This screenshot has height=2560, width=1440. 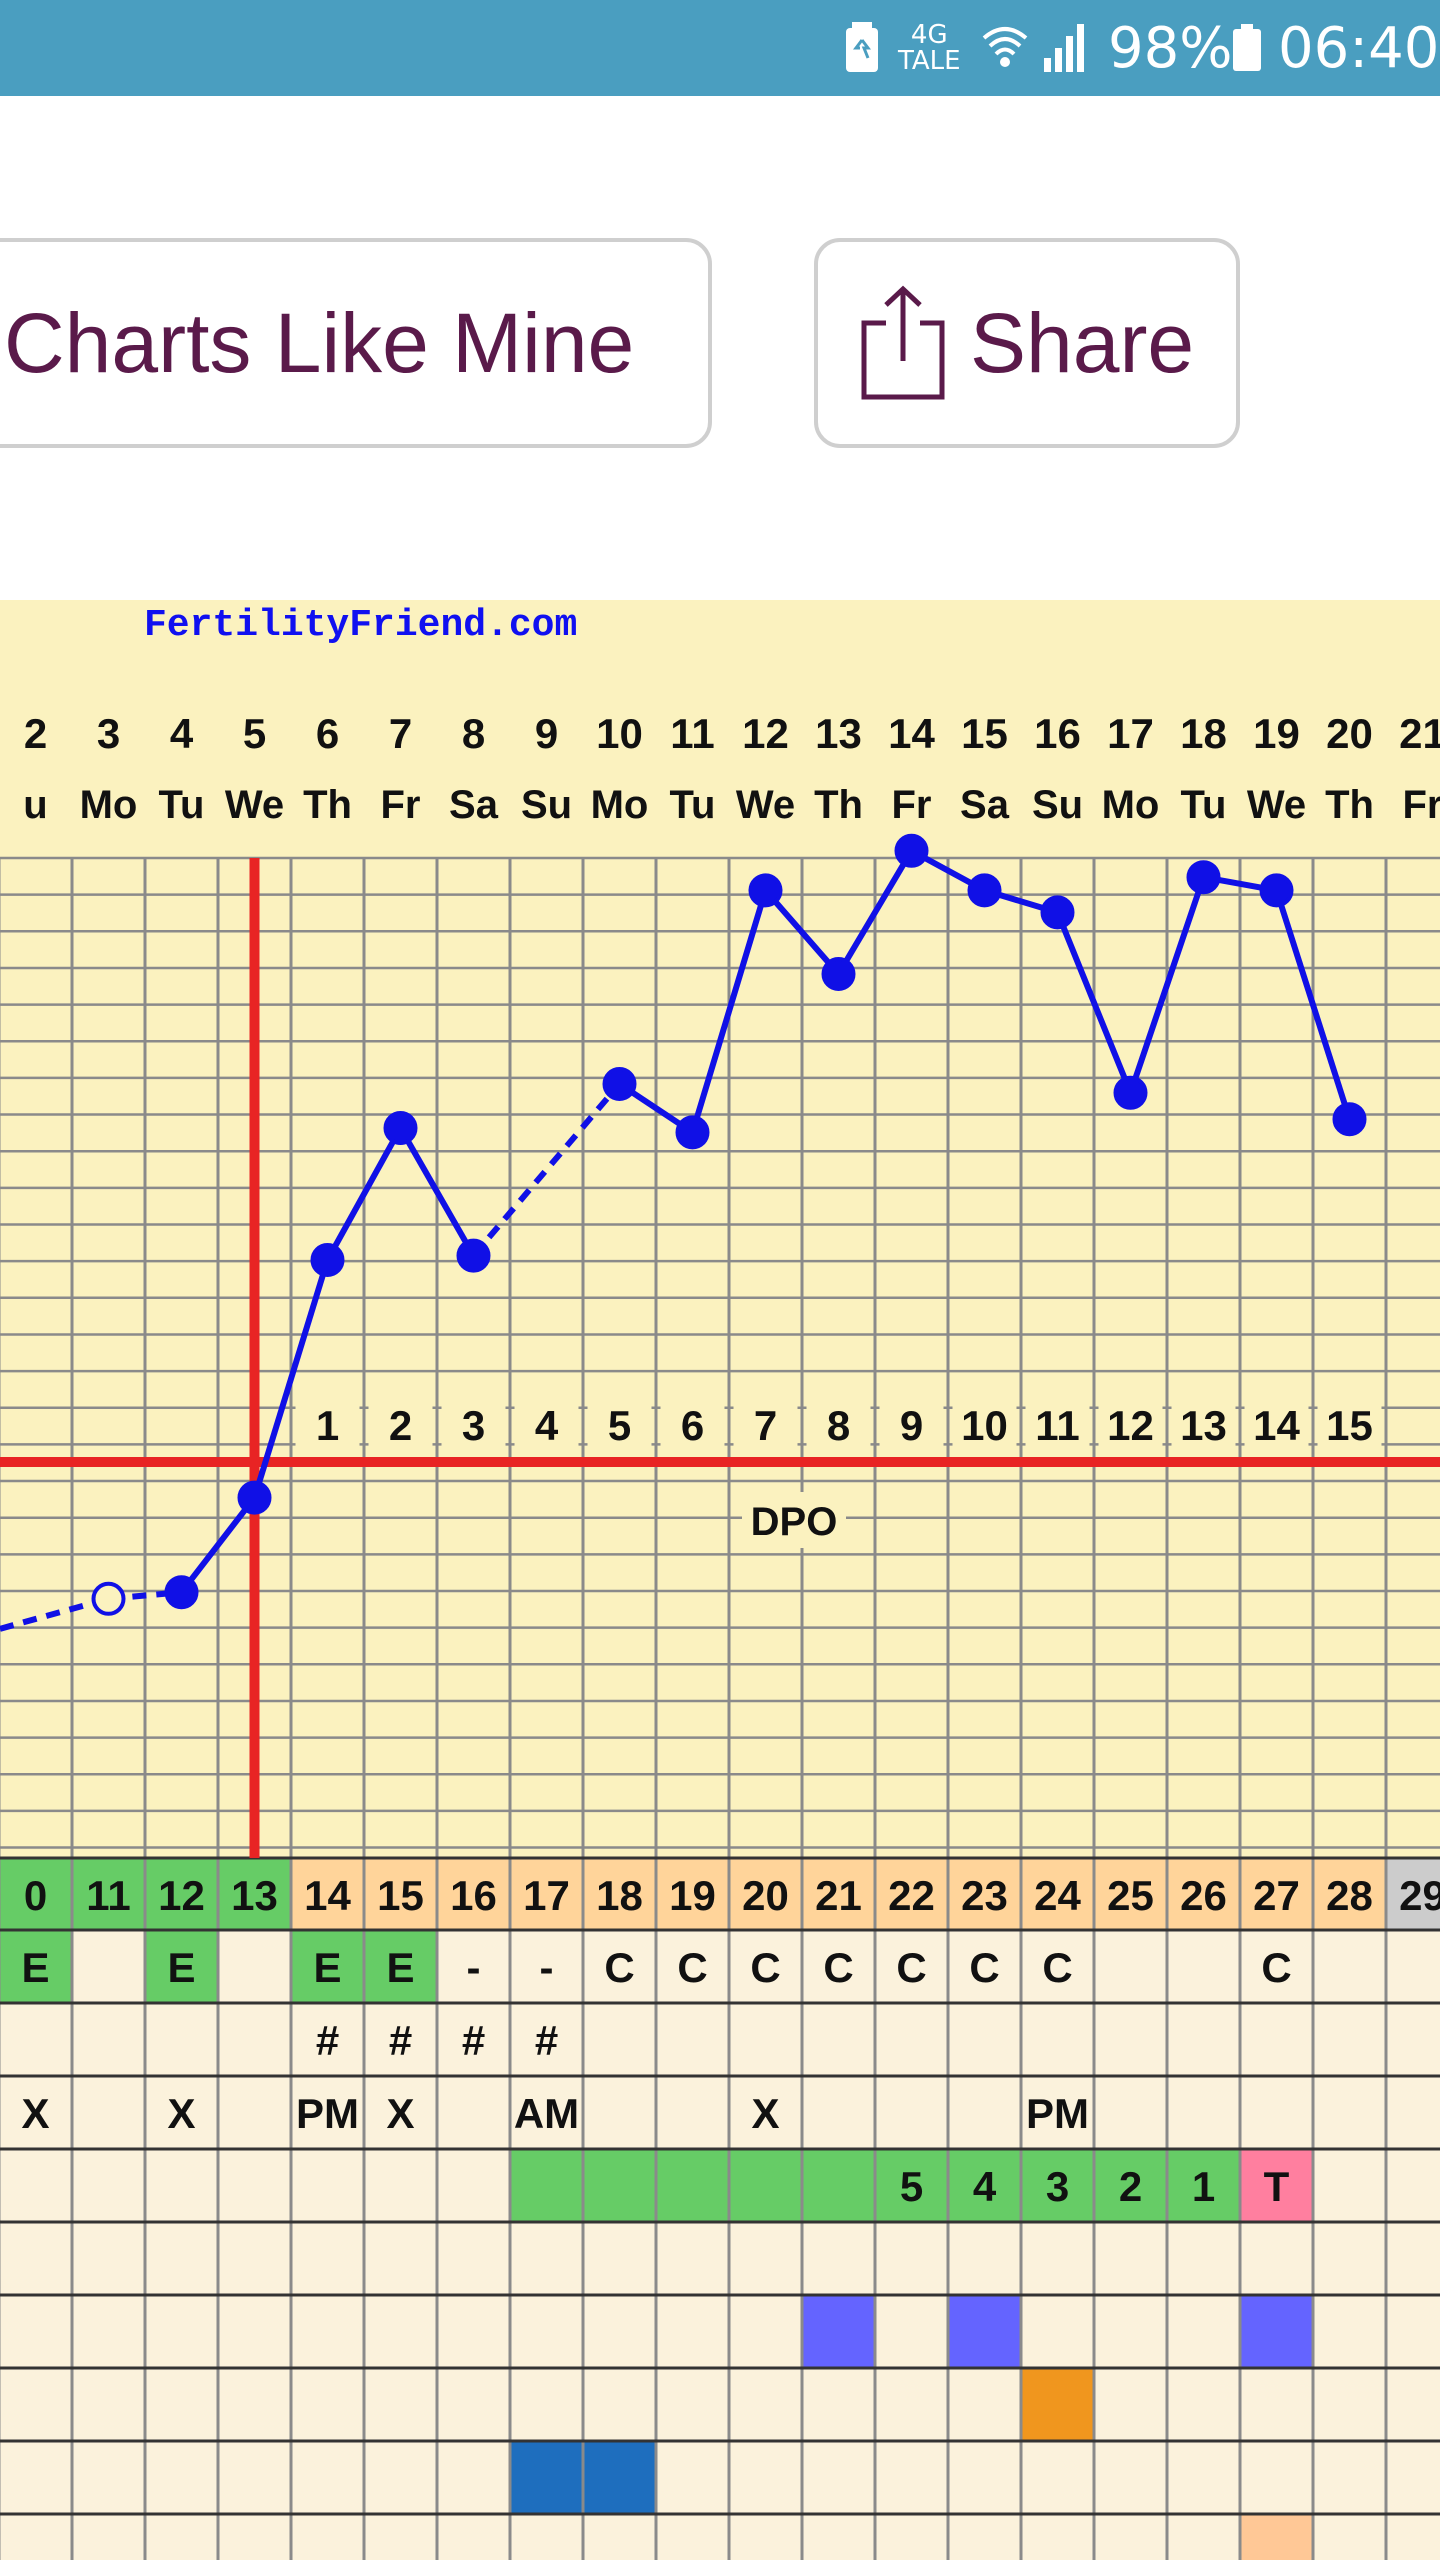 I want to click on cervical-fluid-label: -, so click(x=474, y=1967).